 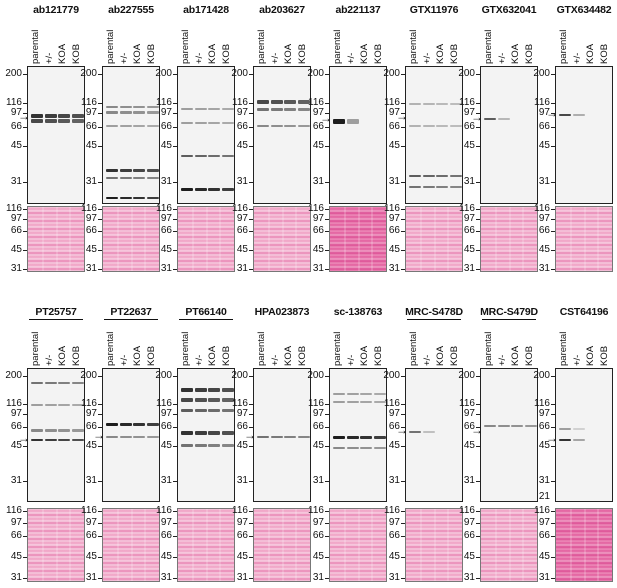 I want to click on ponceau-stain, so click(x=358, y=239).